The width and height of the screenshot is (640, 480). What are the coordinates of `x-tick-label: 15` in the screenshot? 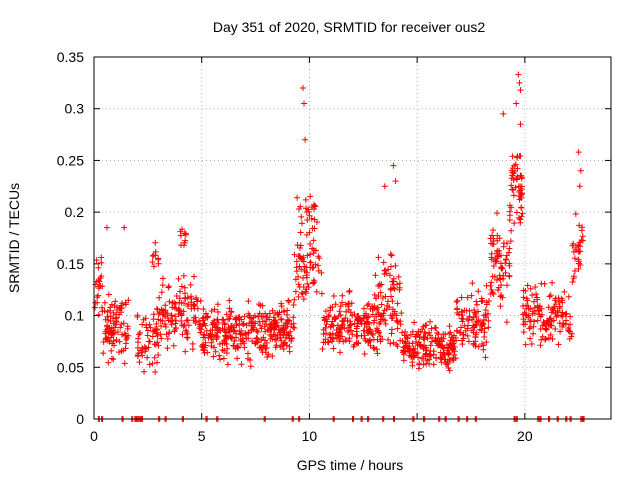 It's located at (417, 436).